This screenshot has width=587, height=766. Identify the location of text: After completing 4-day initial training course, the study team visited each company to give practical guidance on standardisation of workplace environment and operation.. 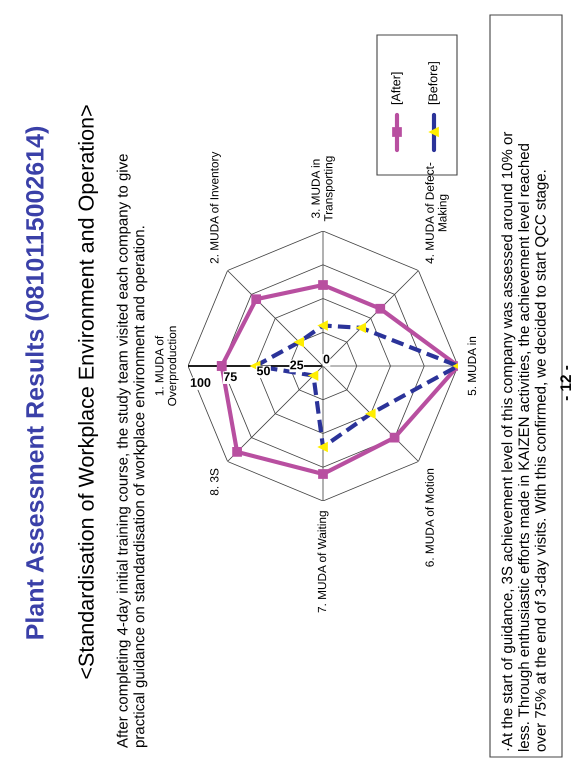
(132, 451).